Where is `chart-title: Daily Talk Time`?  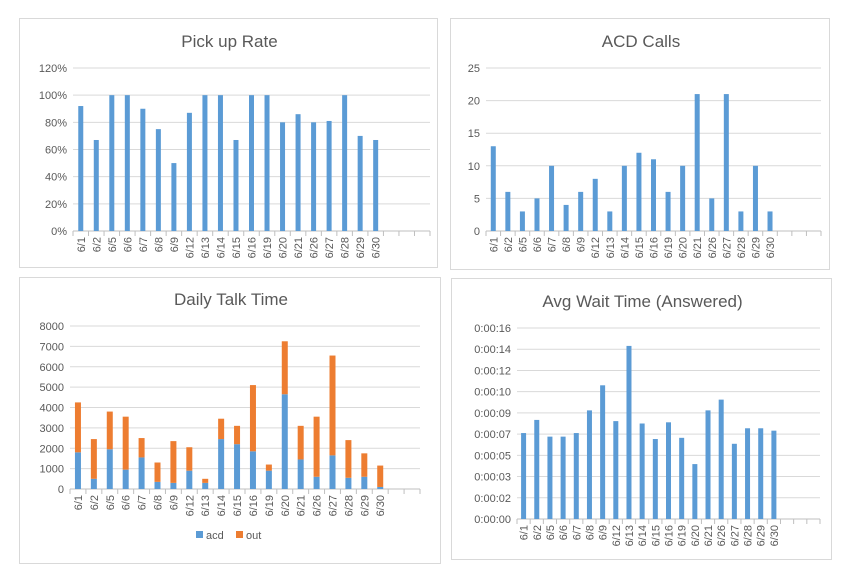
chart-title: Daily Talk Time is located at coordinates (231, 299).